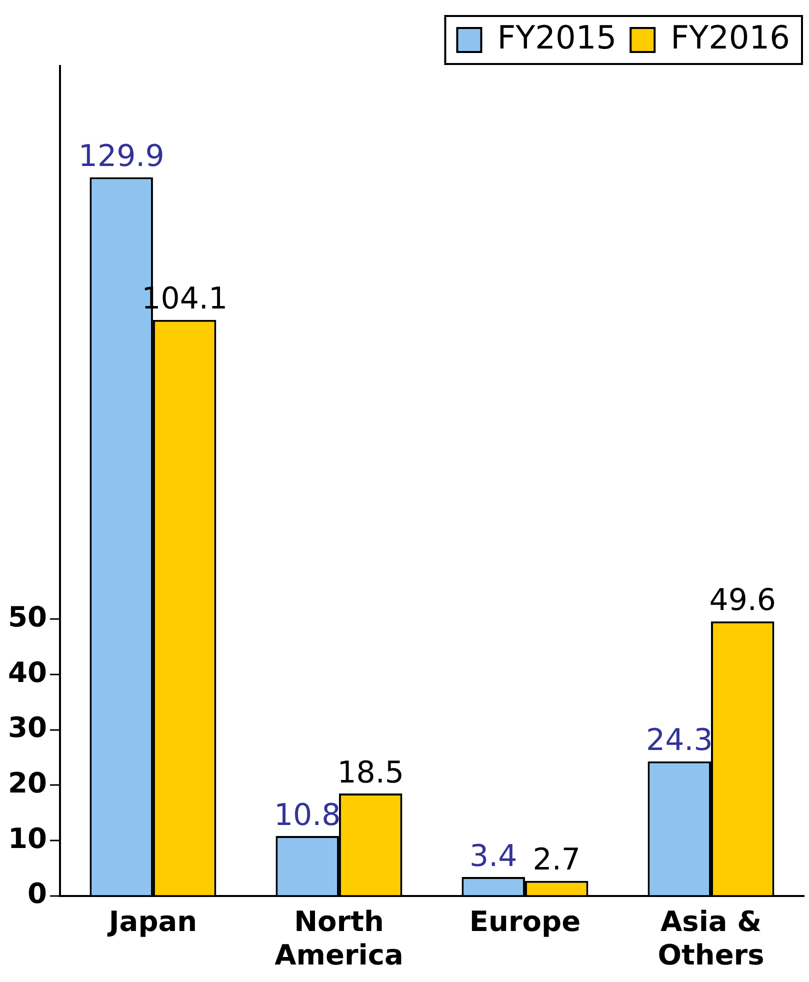 The height and width of the screenshot is (982, 809). What do you see at coordinates (27, 838) in the screenshot?
I see `y-tick-label: 10` at bounding box center [27, 838].